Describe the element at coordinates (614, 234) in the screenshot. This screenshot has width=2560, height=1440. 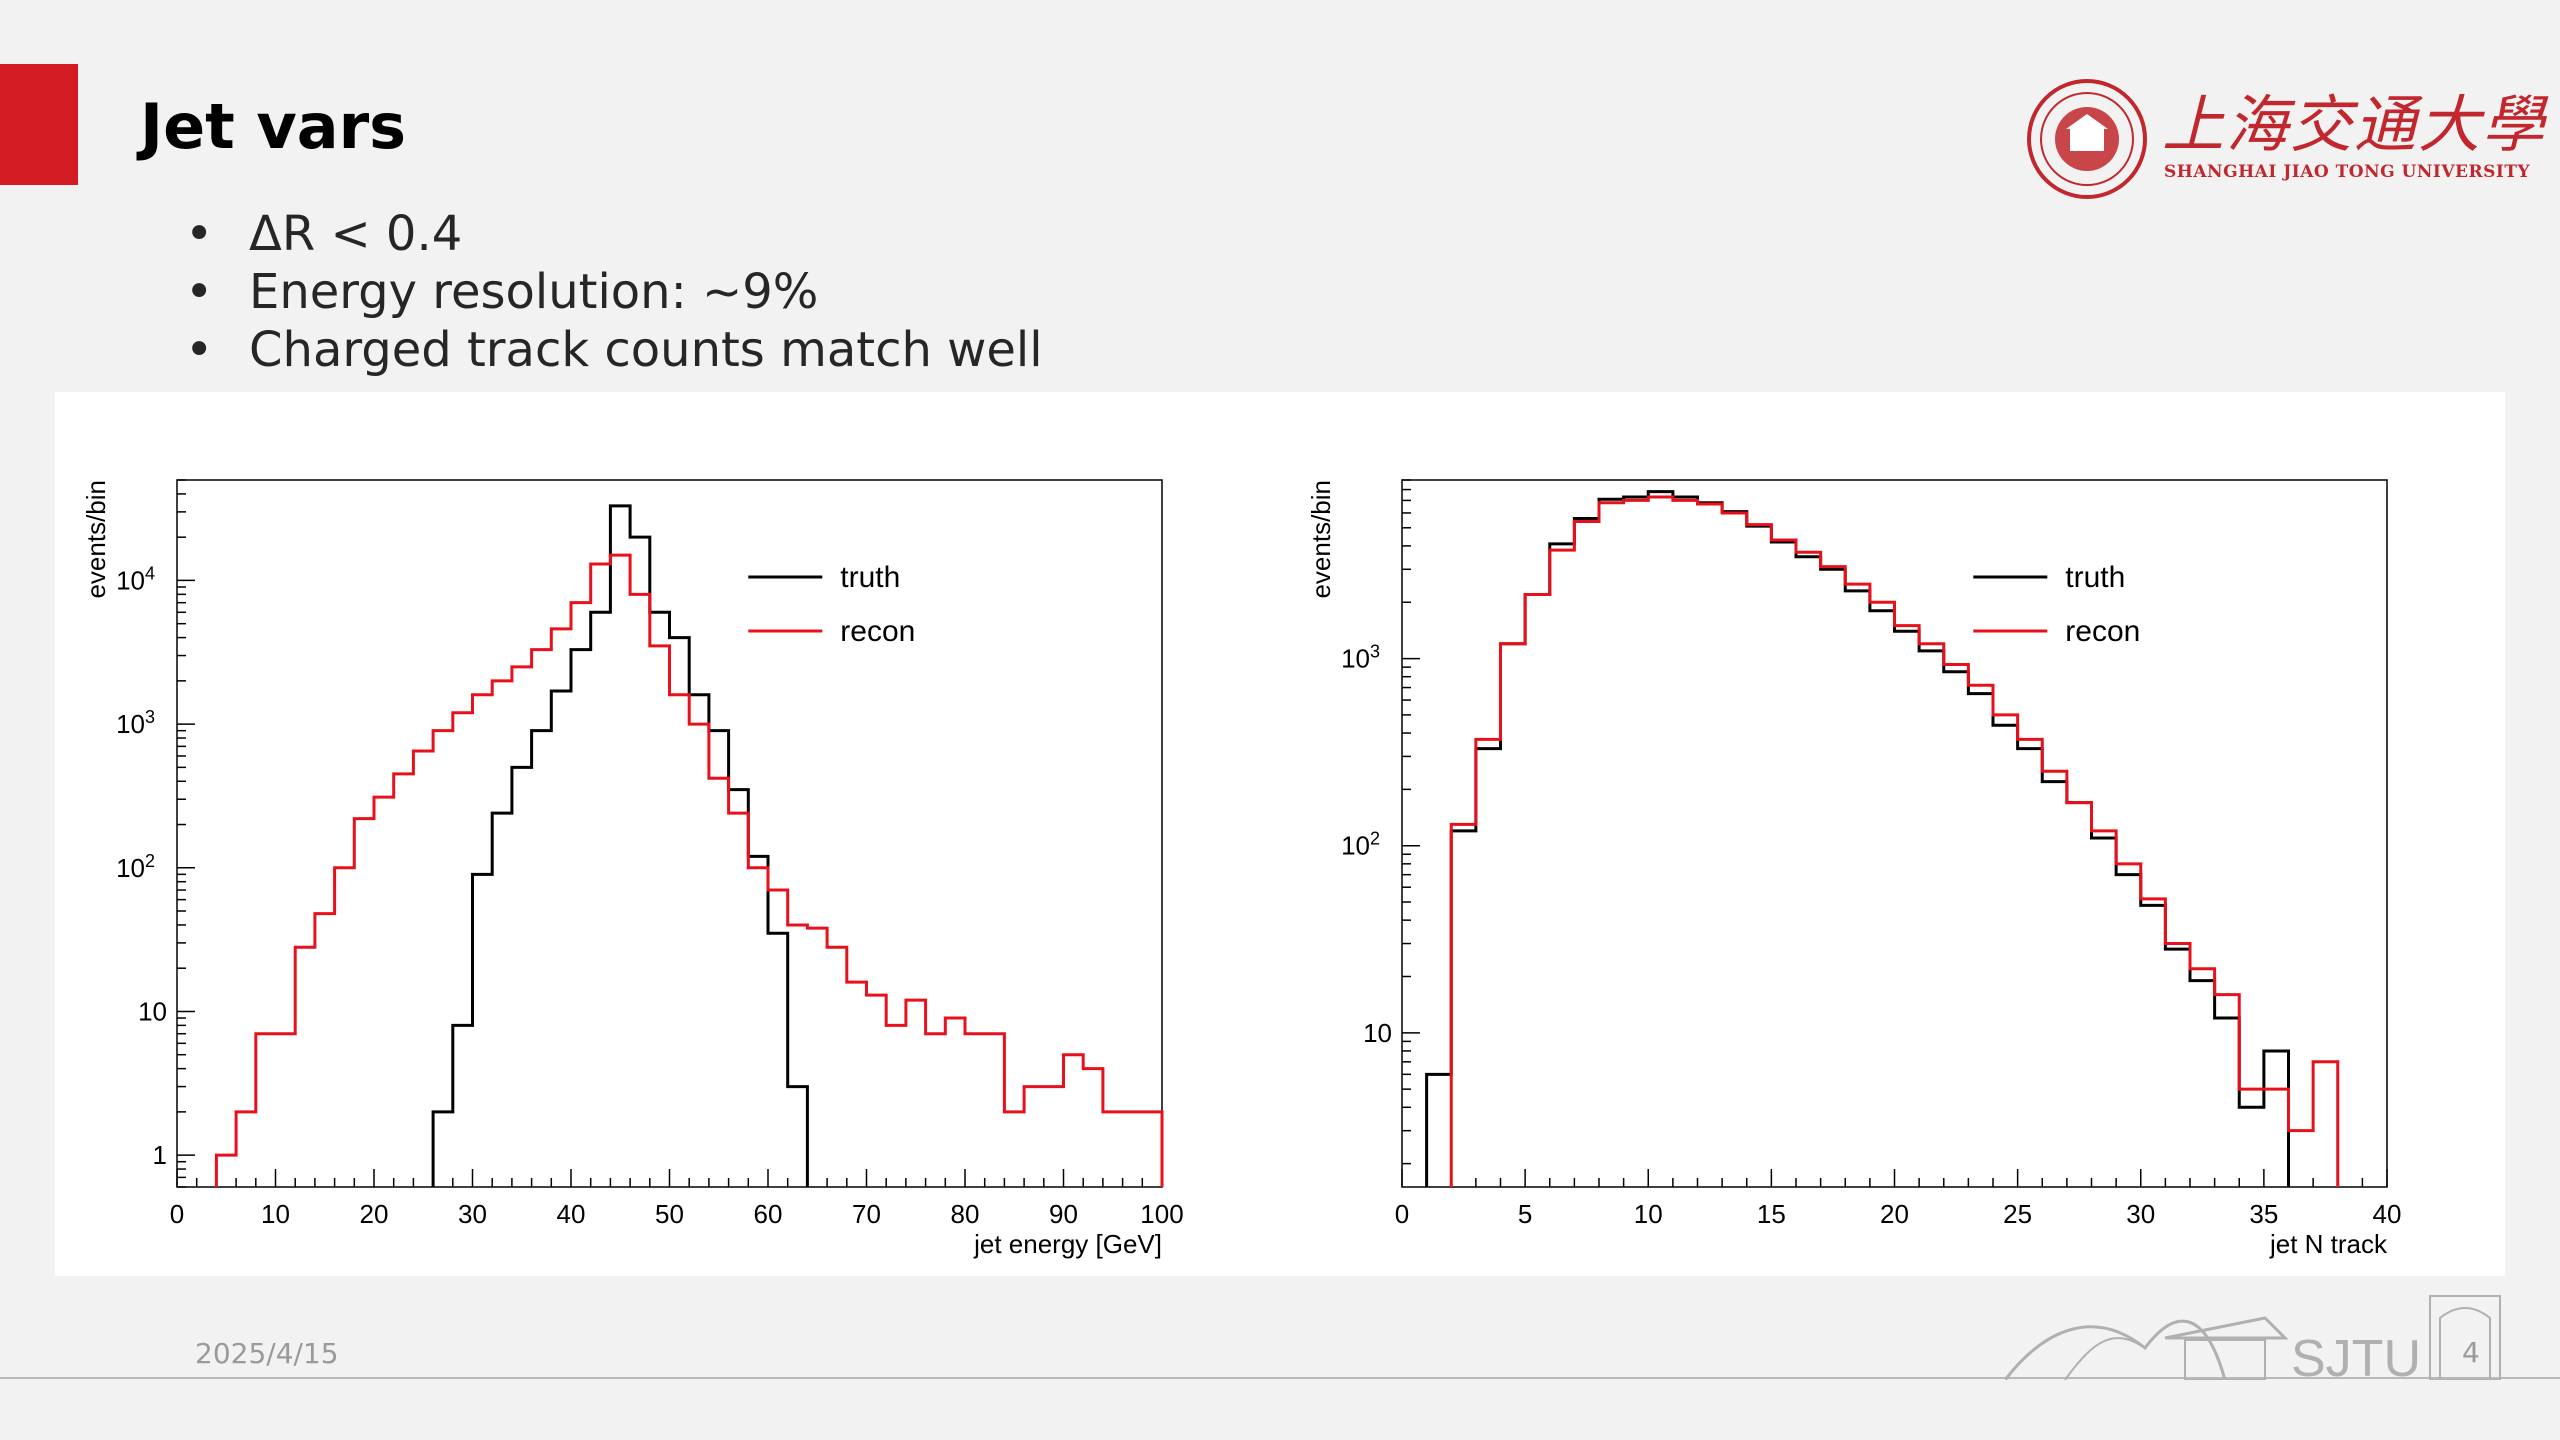
I see `bullet-item: ΔR < 0.4` at that location.